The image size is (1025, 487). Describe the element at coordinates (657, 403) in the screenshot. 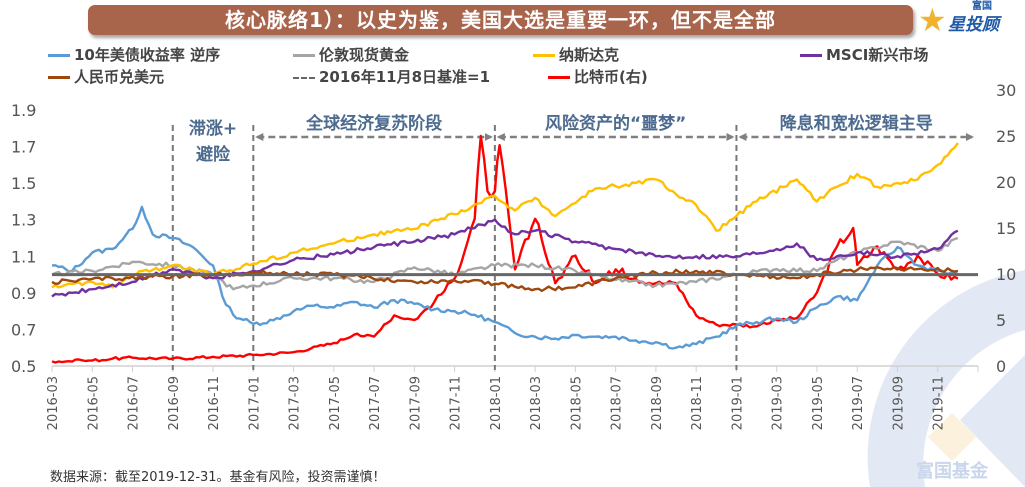

I see `x-tick-label: 2018-09` at that location.